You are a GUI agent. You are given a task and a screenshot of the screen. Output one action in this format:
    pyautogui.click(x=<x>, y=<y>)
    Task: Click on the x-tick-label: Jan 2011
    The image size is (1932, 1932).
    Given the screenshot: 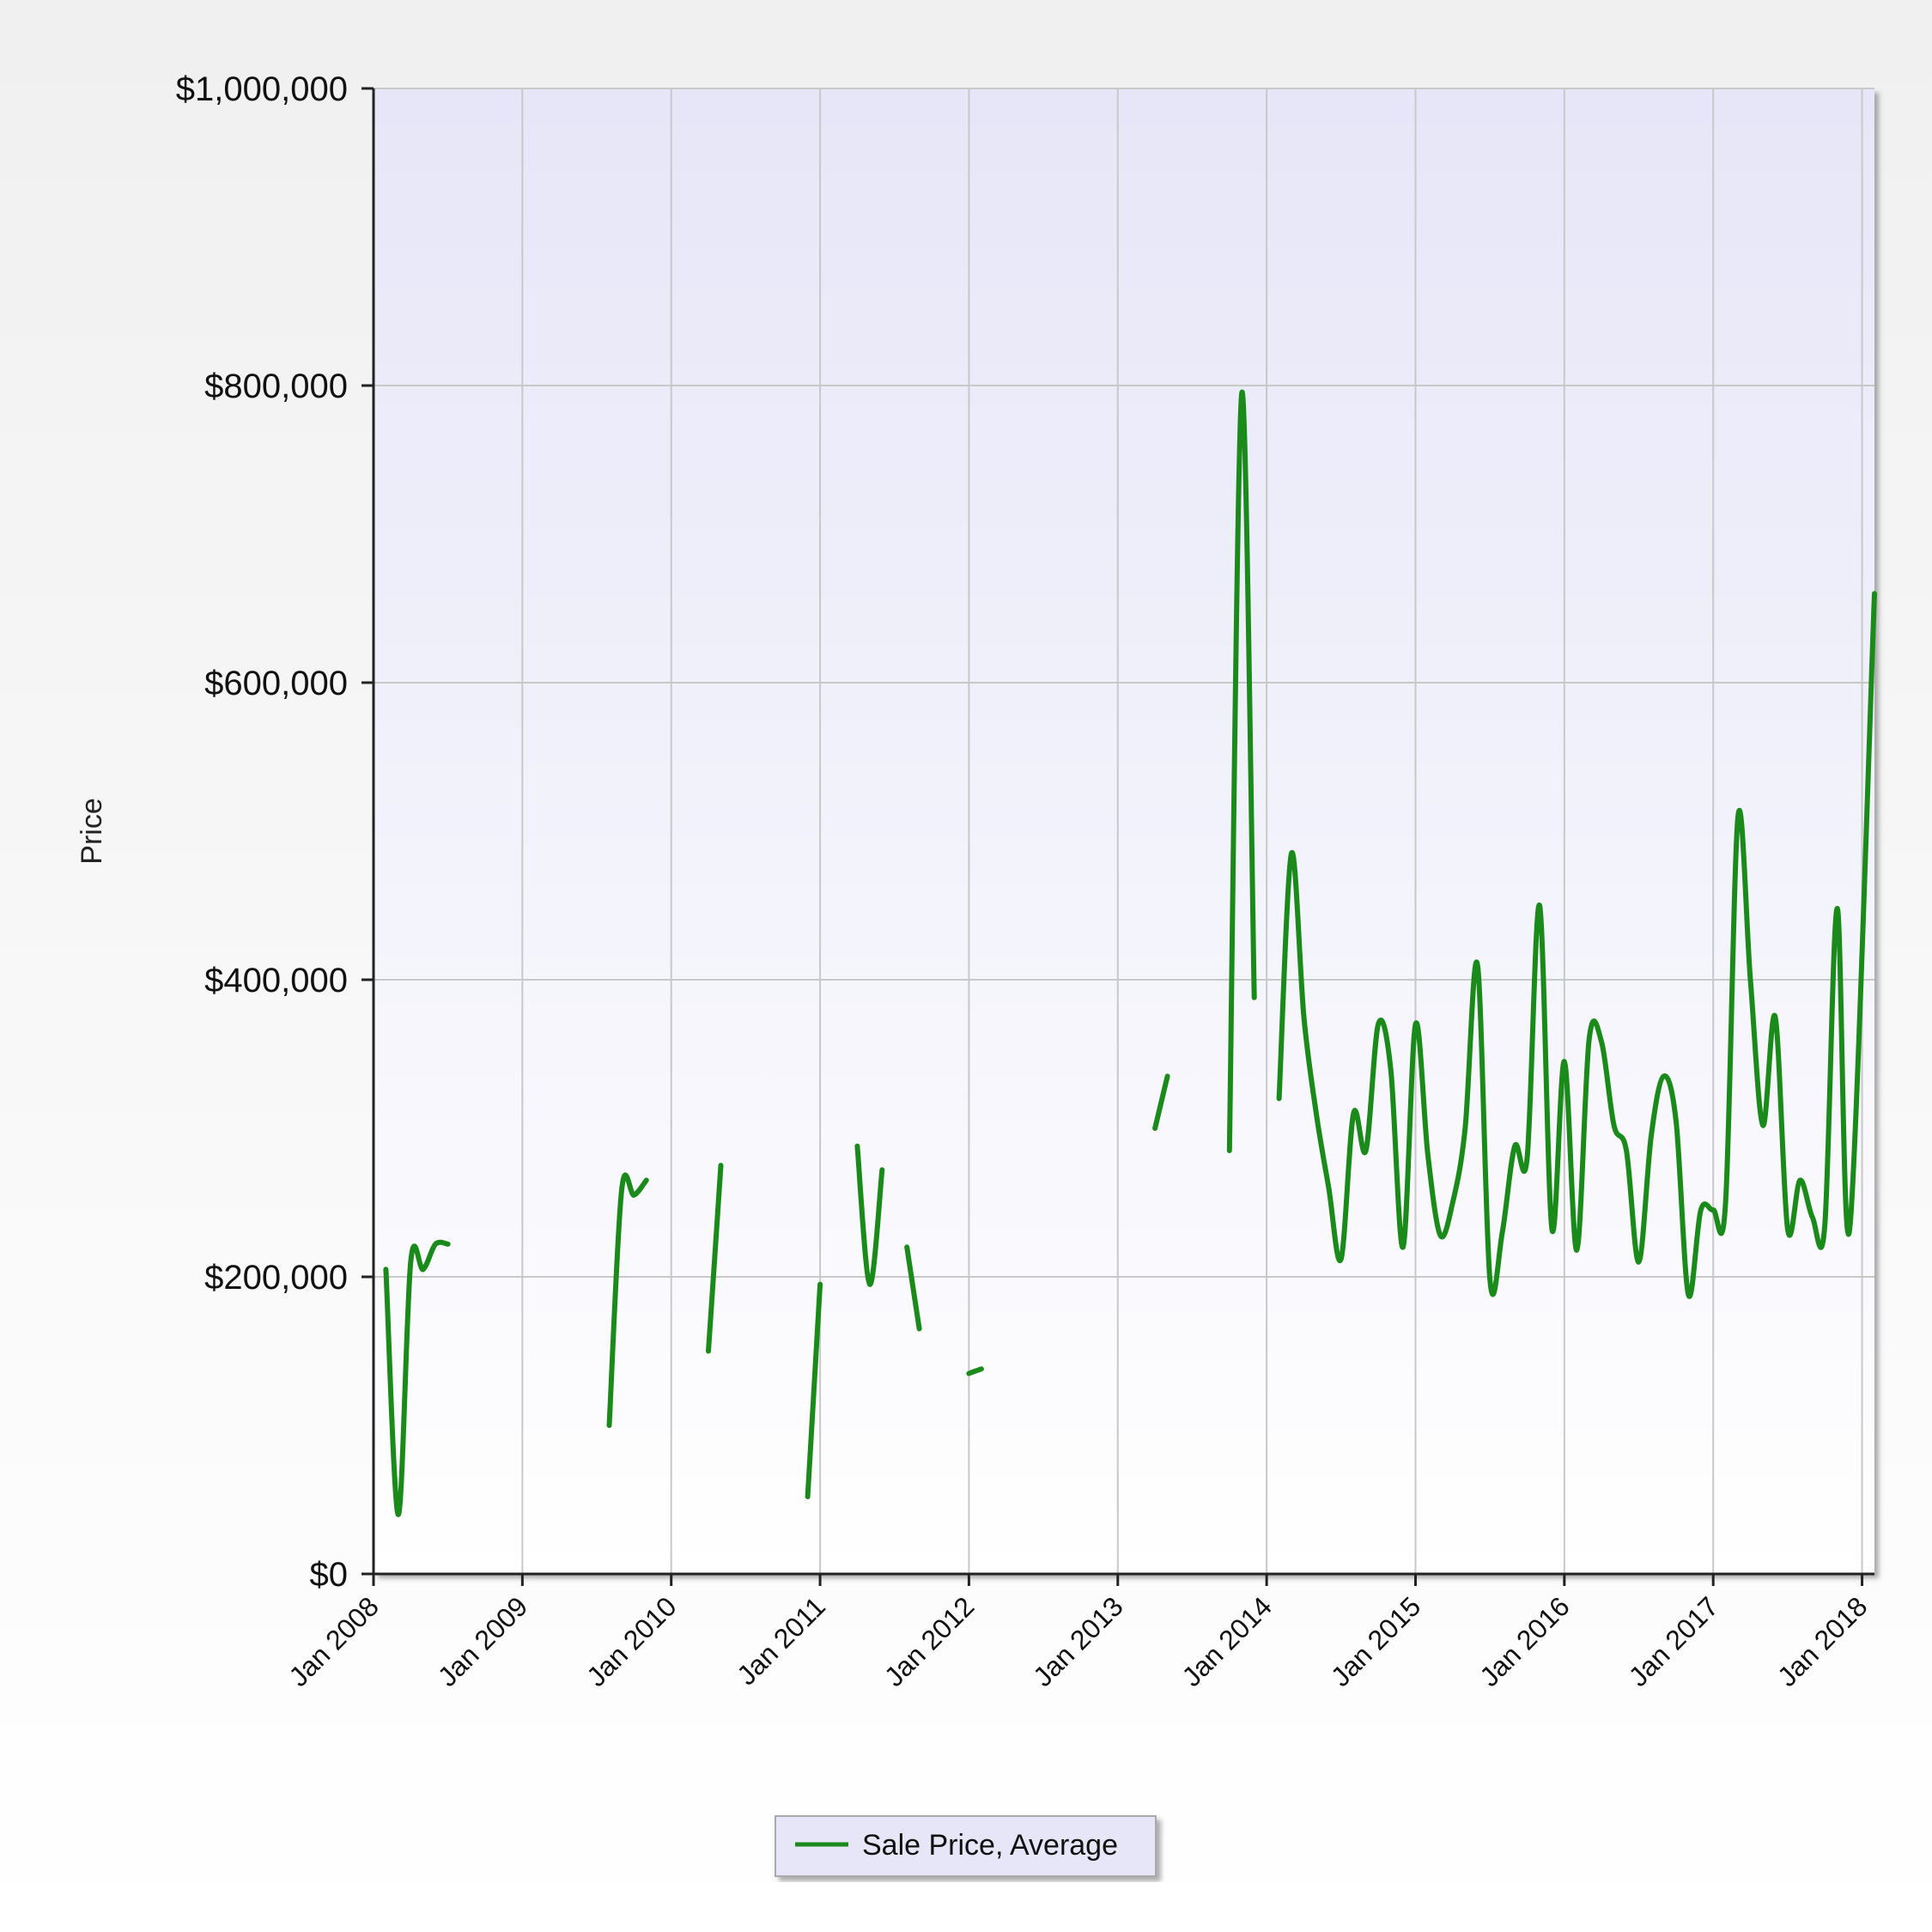 What is the action you would take?
    pyautogui.click(x=781, y=1641)
    